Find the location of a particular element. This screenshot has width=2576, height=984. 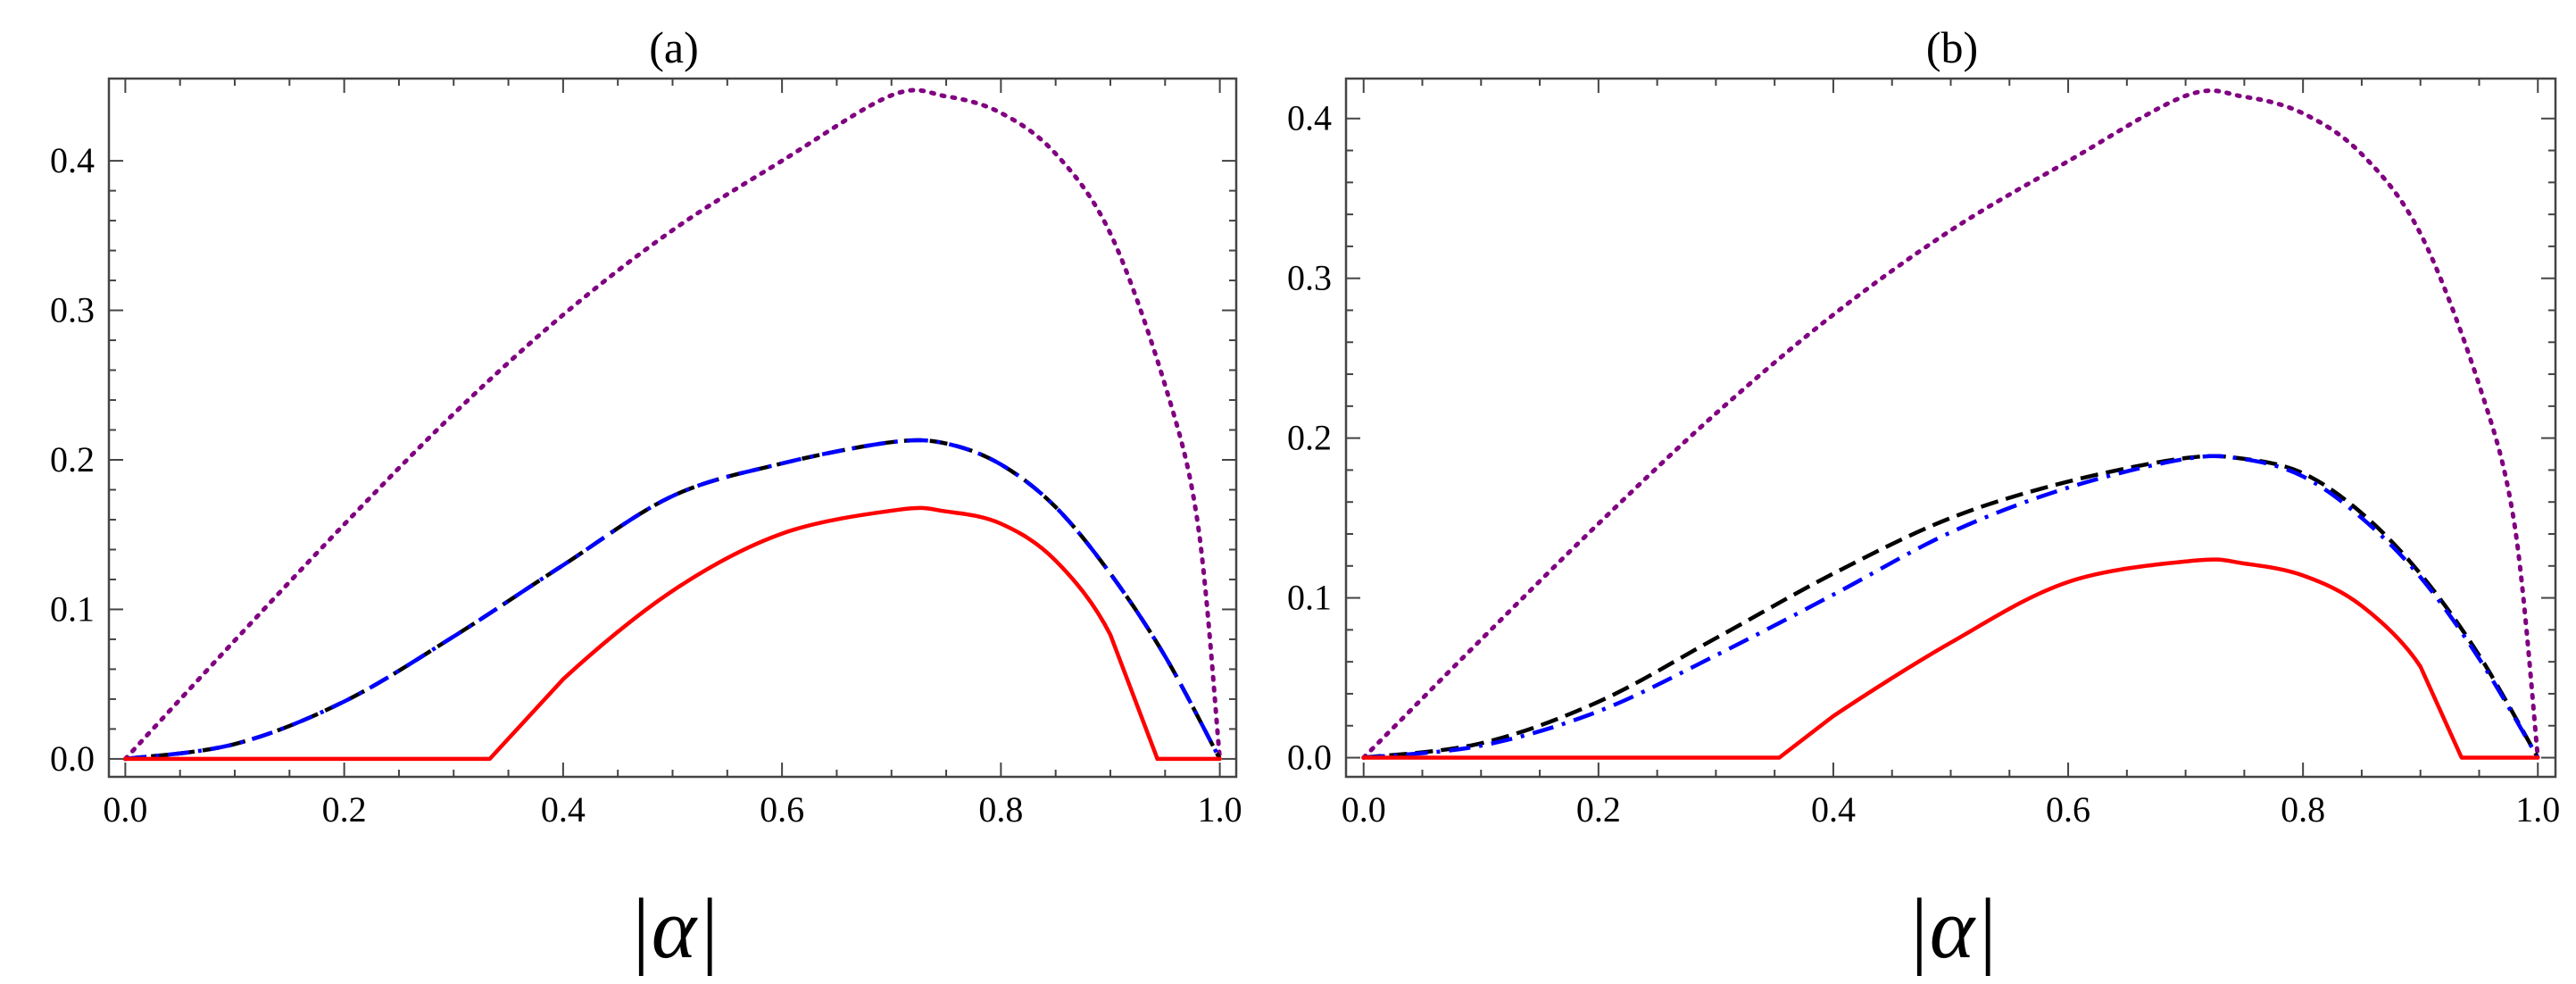

chart-title: (a) is located at coordinates (674, 47).